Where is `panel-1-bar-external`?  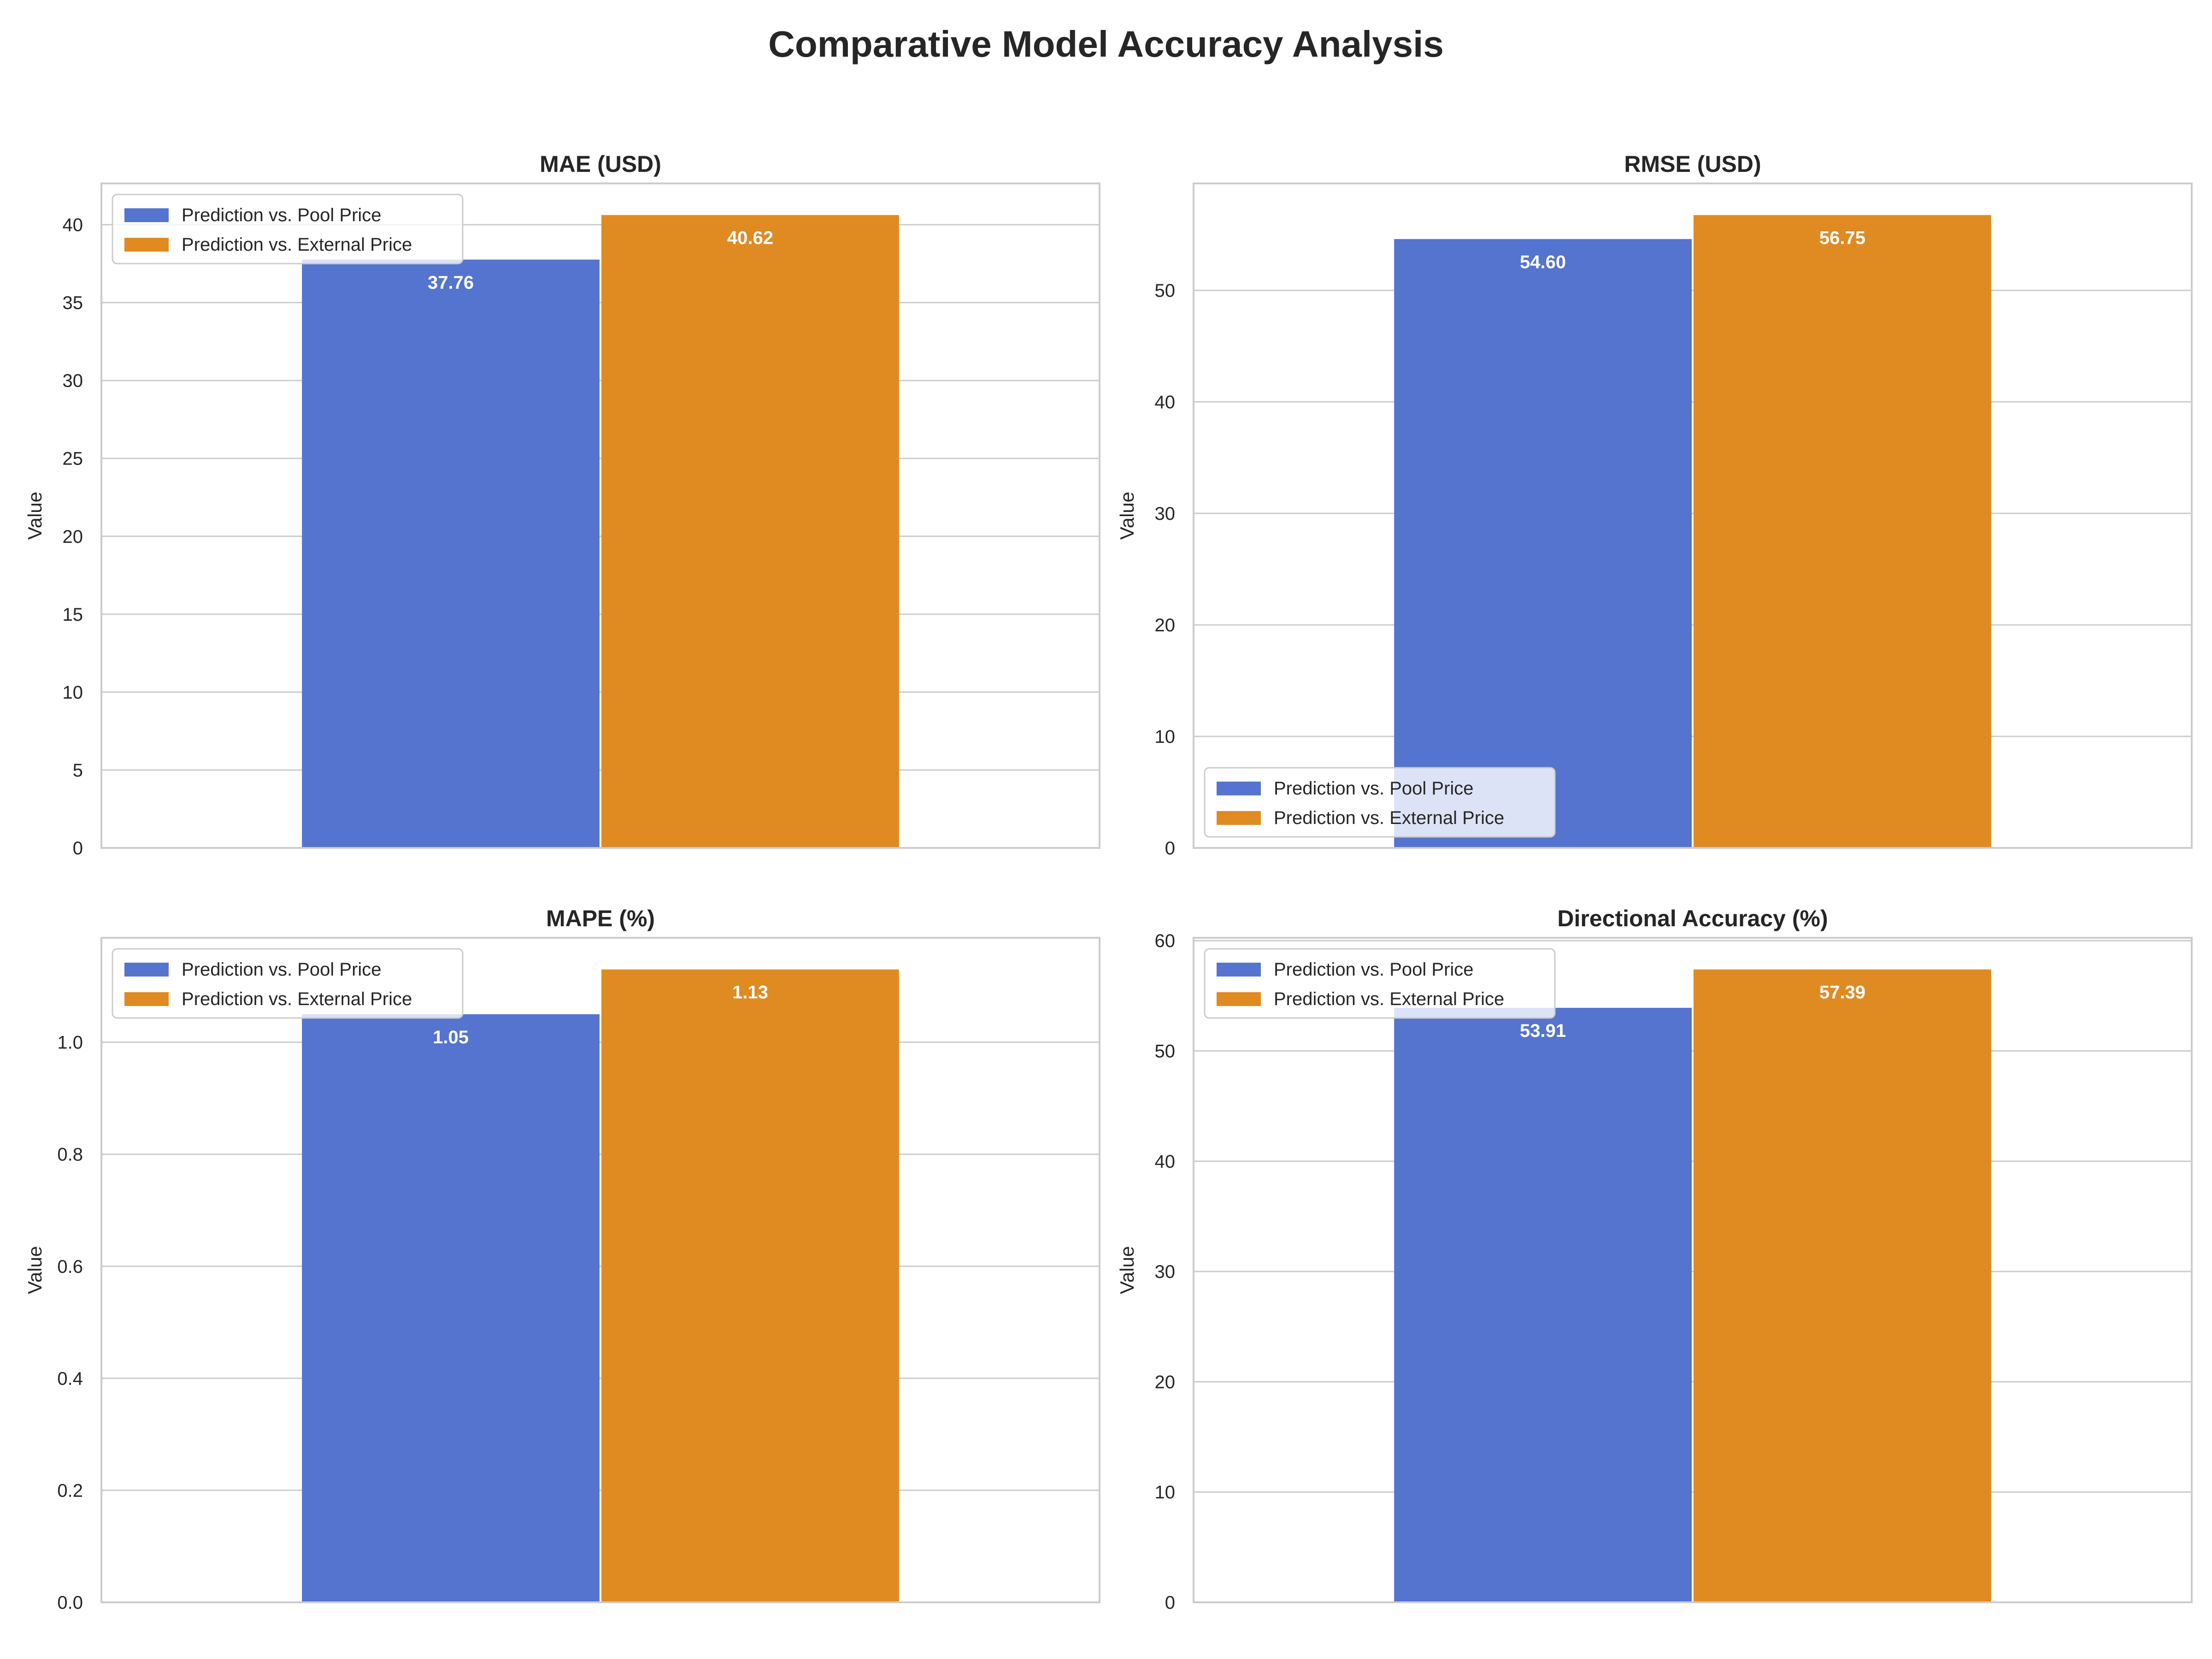 panel-1-bar-external is located at coordinates (750, 531).